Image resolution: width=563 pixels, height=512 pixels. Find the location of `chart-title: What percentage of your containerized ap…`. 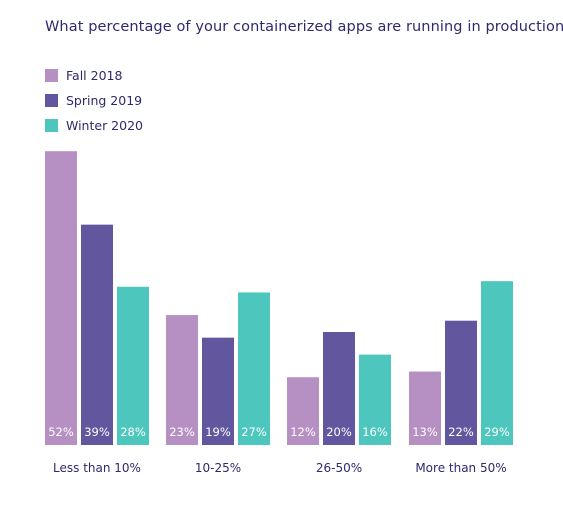

chart-title: What percentage of your containerized ap… is located at coordinates (304, 27).